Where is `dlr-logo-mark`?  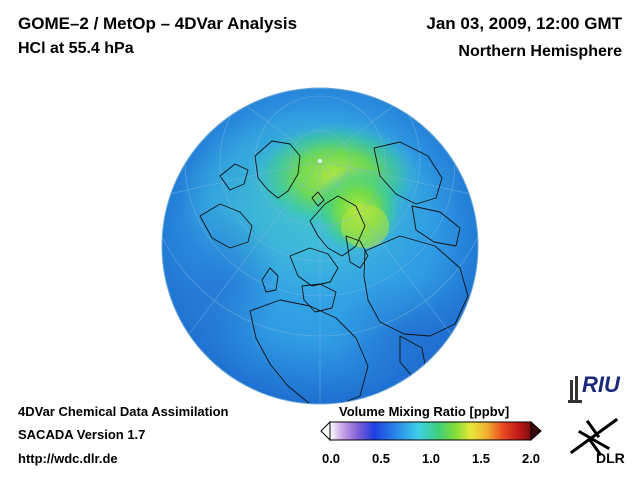
dlr-logo-mark is located at coordinates (594, 437).